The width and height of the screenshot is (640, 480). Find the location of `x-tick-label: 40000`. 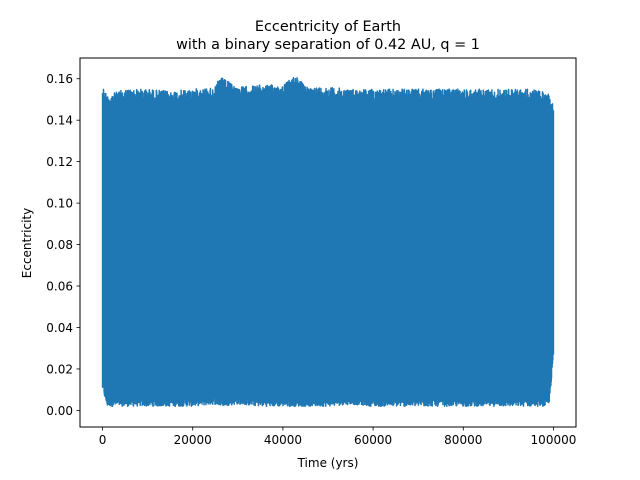

x-tick-label: 40000 is located at coordinates (283, 440).